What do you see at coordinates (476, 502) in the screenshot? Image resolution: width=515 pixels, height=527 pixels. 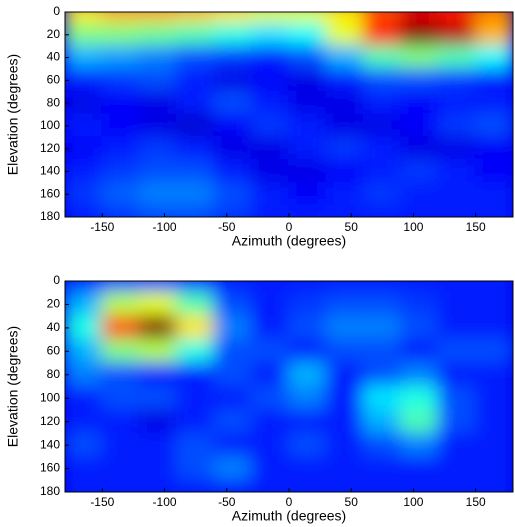 I see `x-tick-label: 150` at bounding box center [476, 502].